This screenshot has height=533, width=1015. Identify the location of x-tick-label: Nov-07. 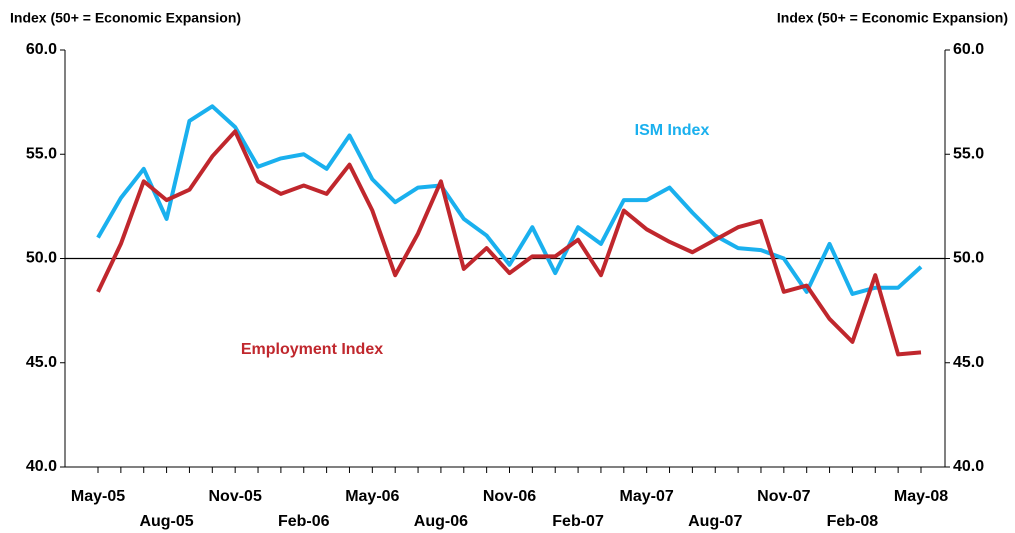
(783, 496).